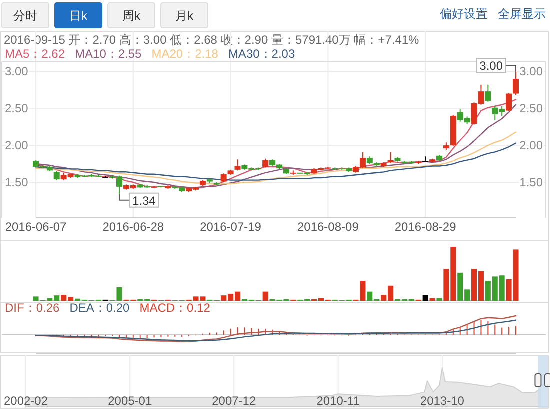 This screenshot has height=413, width=550. I want to click on y2-tick-label: 2.50, so click(532, 108).